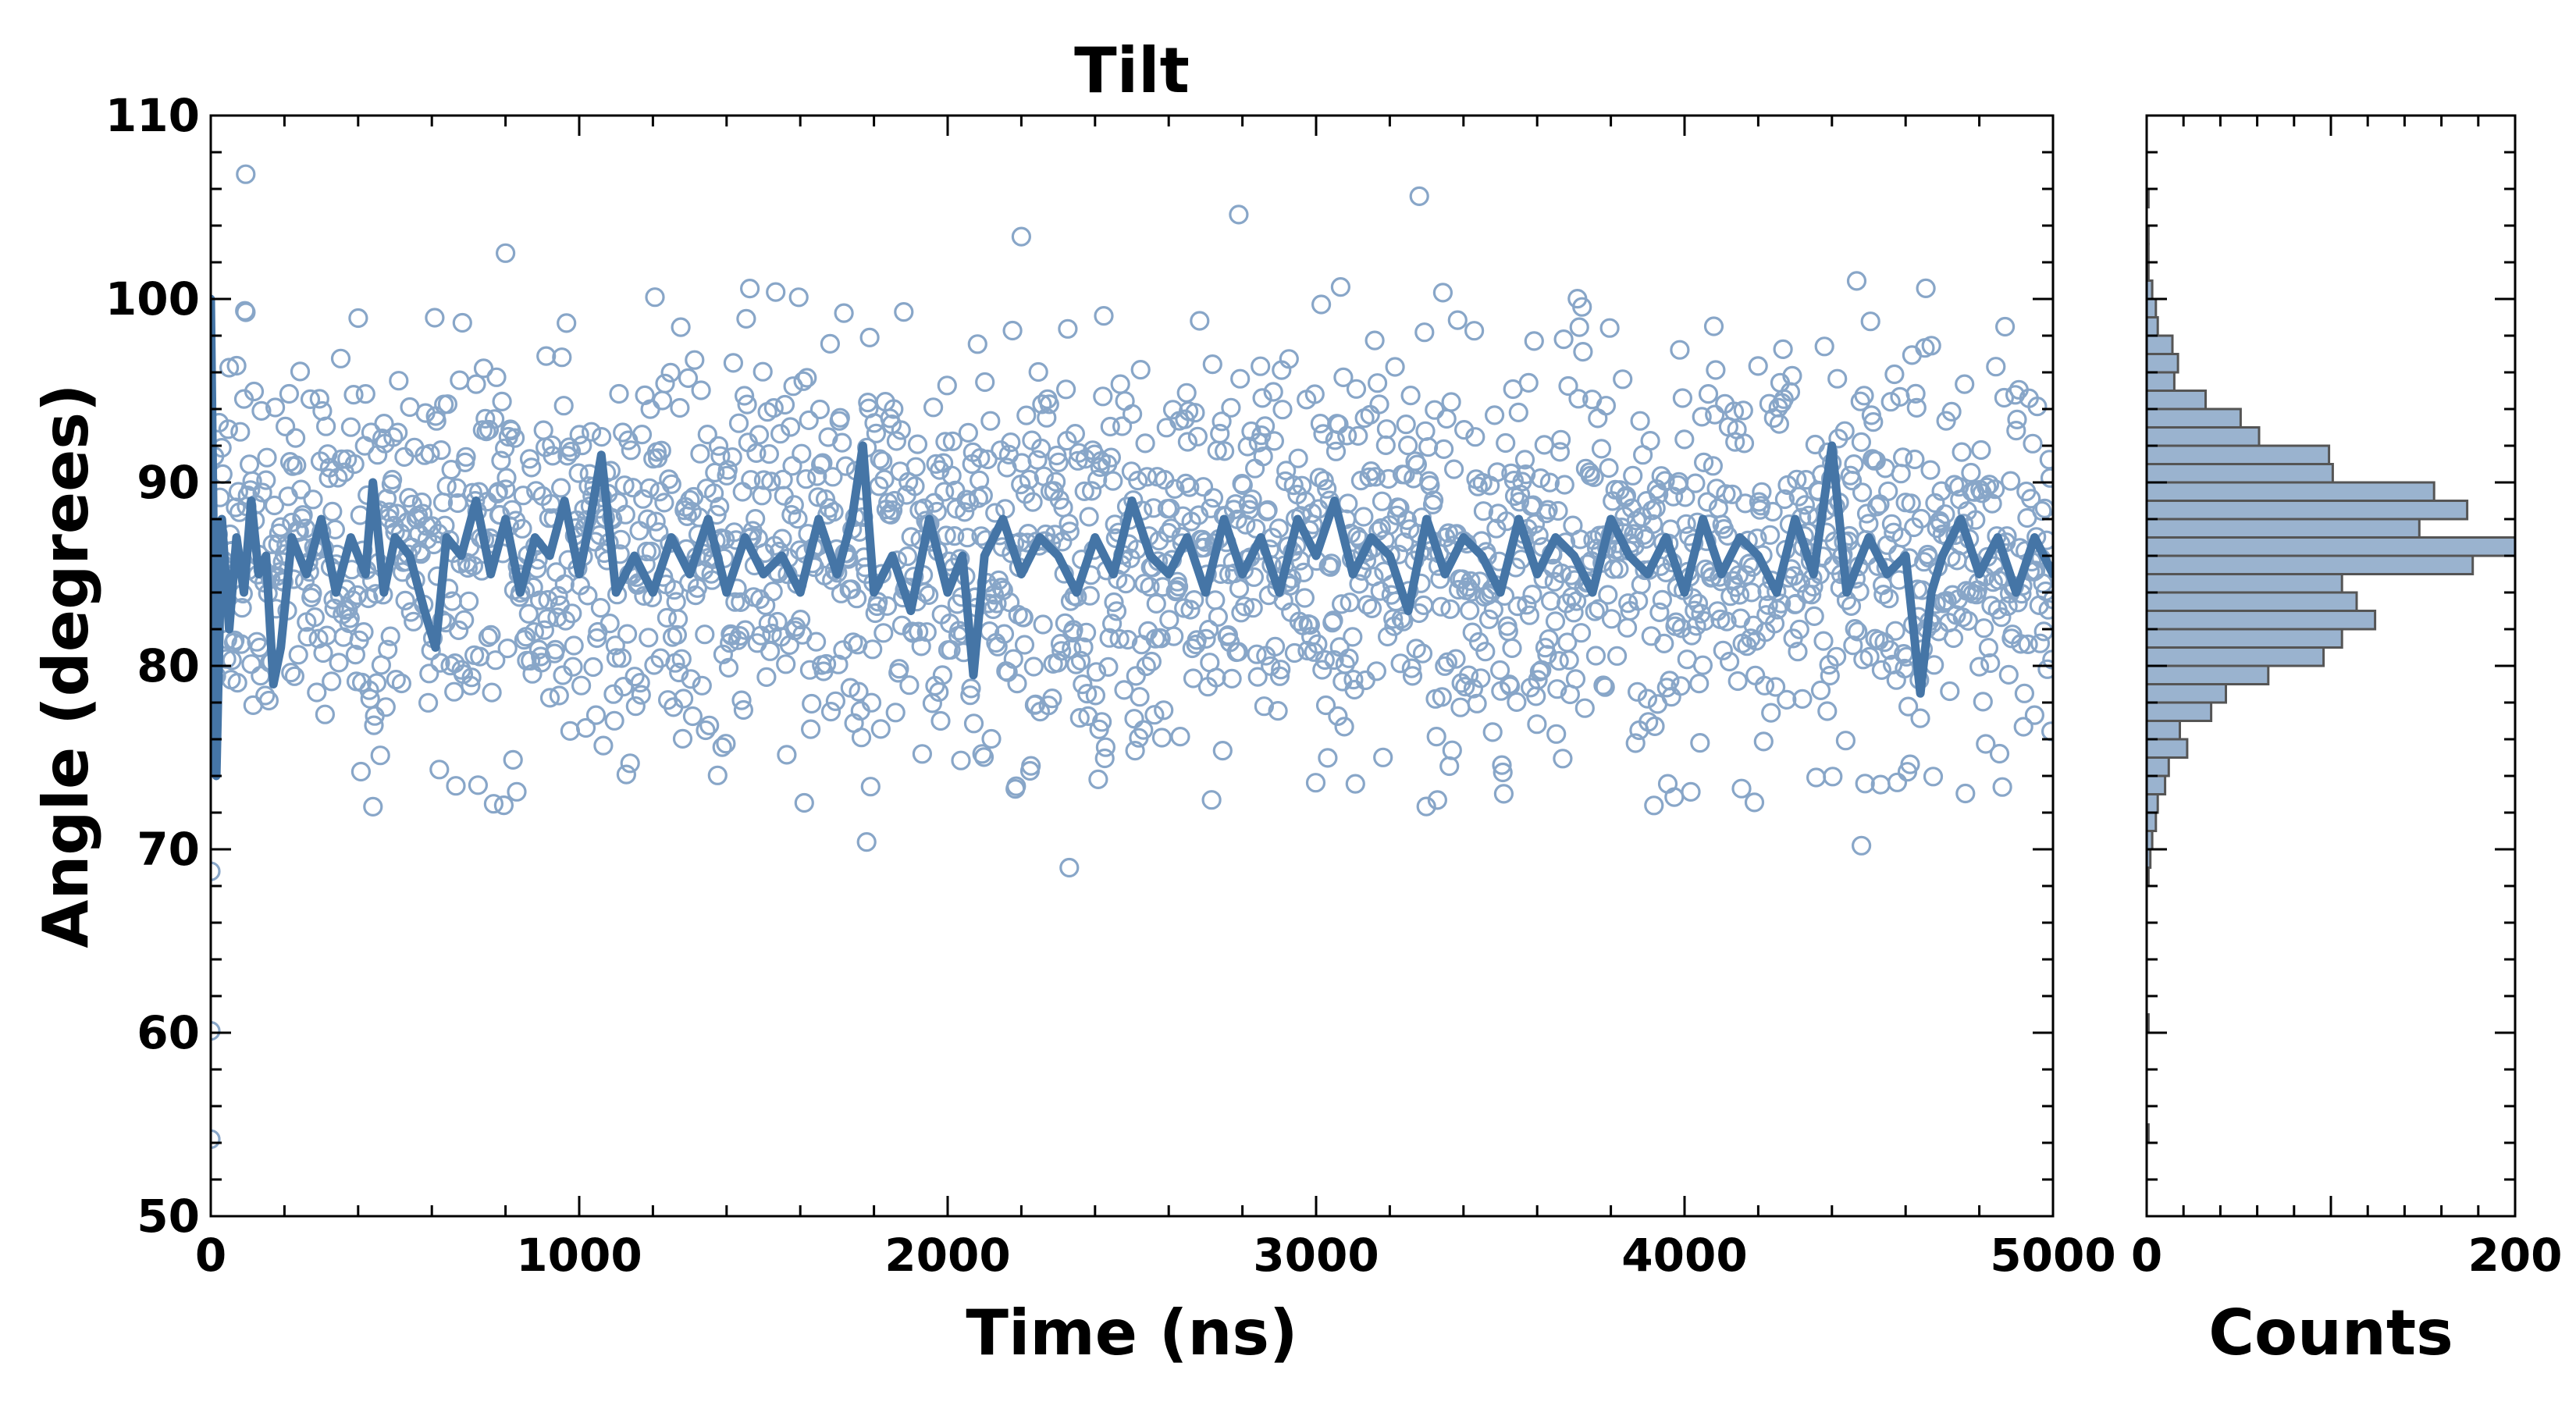 The width and height of the screenshot is (2576, 1409). What do you see at coordinates (168, 849) in the screenshot?
I see `y-tick-label: 70` at bounding box center [168, 849].